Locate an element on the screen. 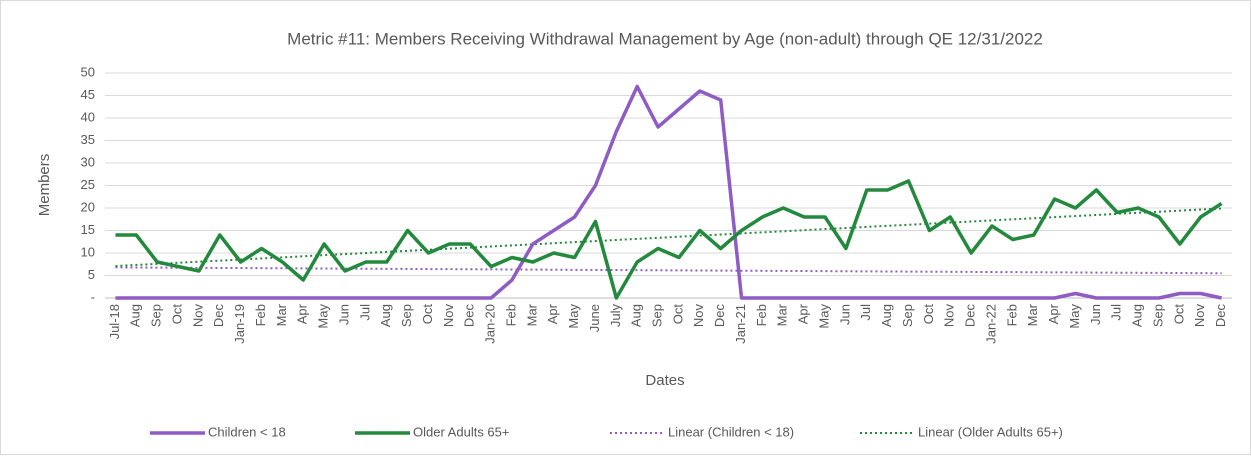  legend-label: Linear (Older Adults 65+) is located at coordinates (990, 431).